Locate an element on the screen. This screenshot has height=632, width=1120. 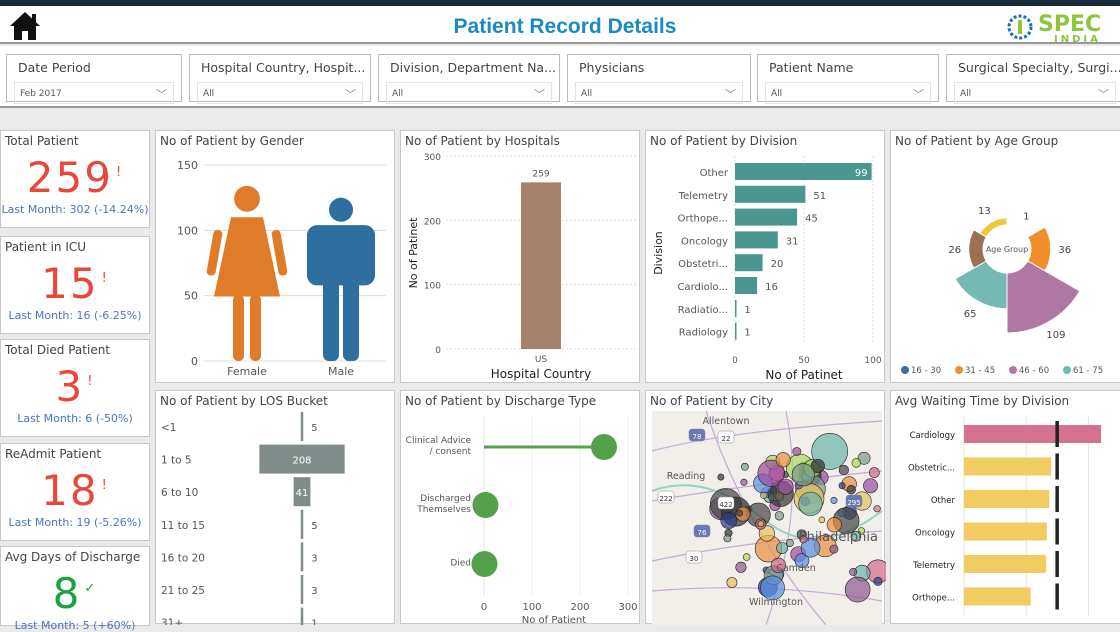
alert-icon: ! is located at coordinates (105, 485).